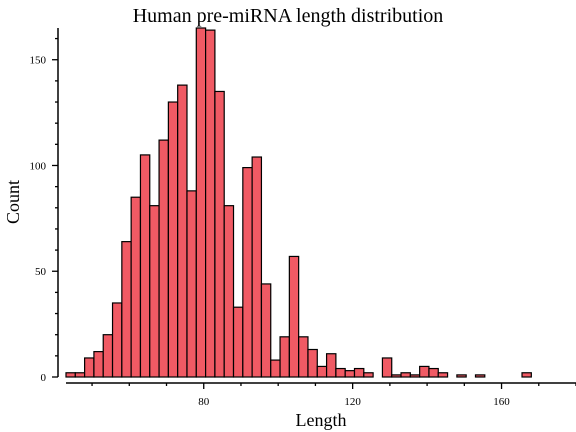 This screenshot has height=432, width=576. I want to click on x-axis-label: Length, so click(321, 420).